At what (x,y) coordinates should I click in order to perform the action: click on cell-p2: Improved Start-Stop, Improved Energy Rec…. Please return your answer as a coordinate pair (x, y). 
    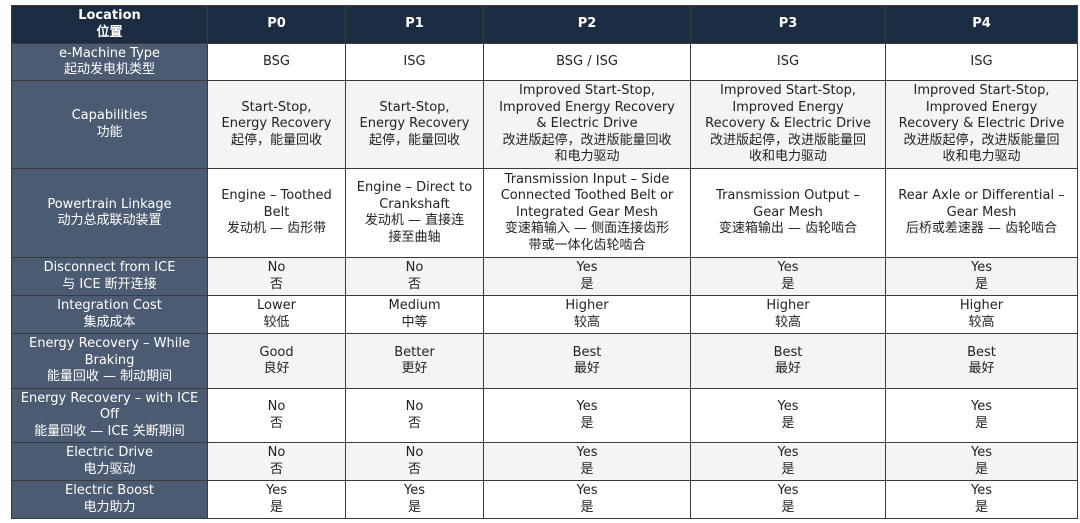
    Looking at the image, I should click on (587, 124).